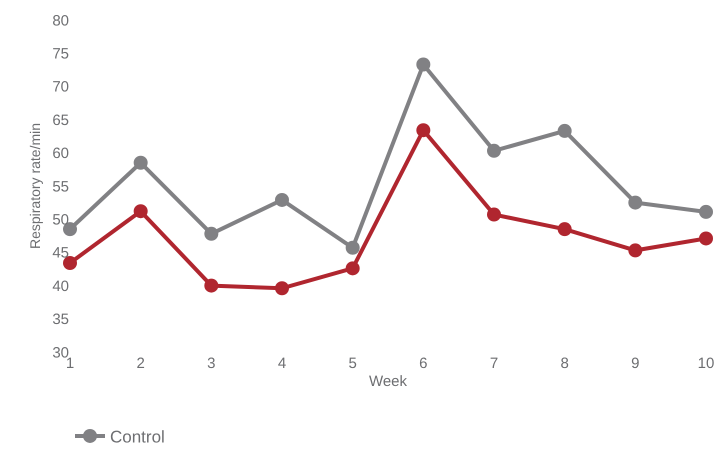 The width and height of the screenshot is (728, 466). Describe the element at coordinates (282, 363) in the screenshot. I see `x-tick-label: 4` at that location.